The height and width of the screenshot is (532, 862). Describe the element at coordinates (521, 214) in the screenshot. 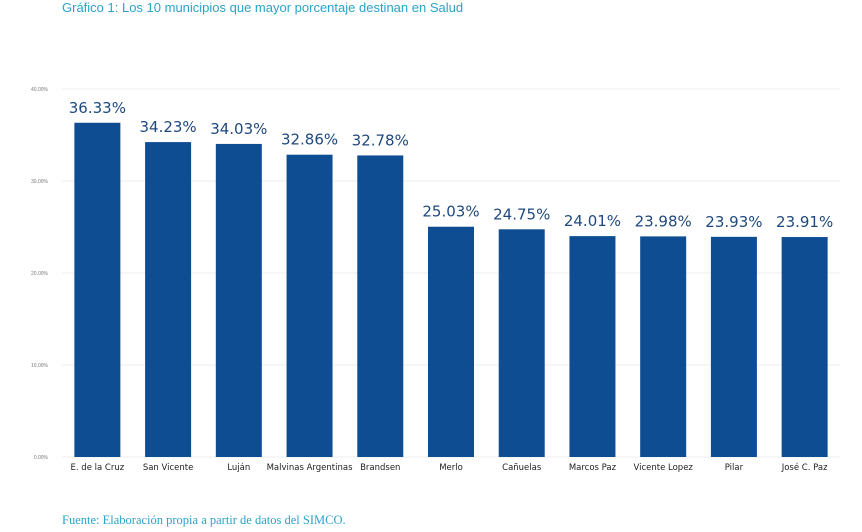

I see `data-label: 24.75%` at that location.